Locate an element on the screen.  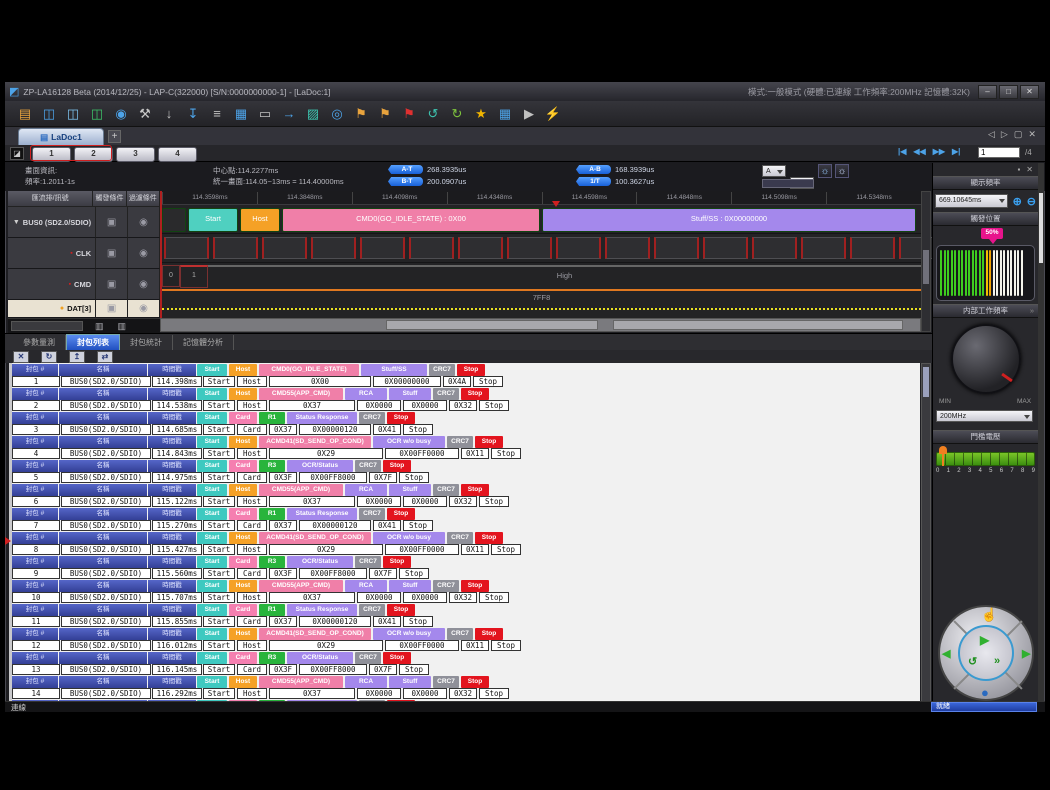
tab-memory-analysis: 記憶體分析 is located at coordinates (203, 342).